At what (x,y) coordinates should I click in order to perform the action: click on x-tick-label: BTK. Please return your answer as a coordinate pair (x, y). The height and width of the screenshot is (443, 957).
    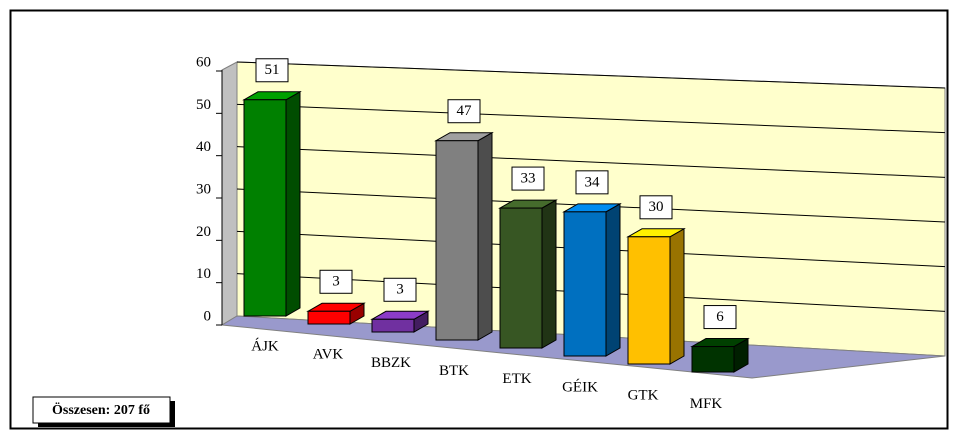
    Looking at the image, I should click on (454, 371).